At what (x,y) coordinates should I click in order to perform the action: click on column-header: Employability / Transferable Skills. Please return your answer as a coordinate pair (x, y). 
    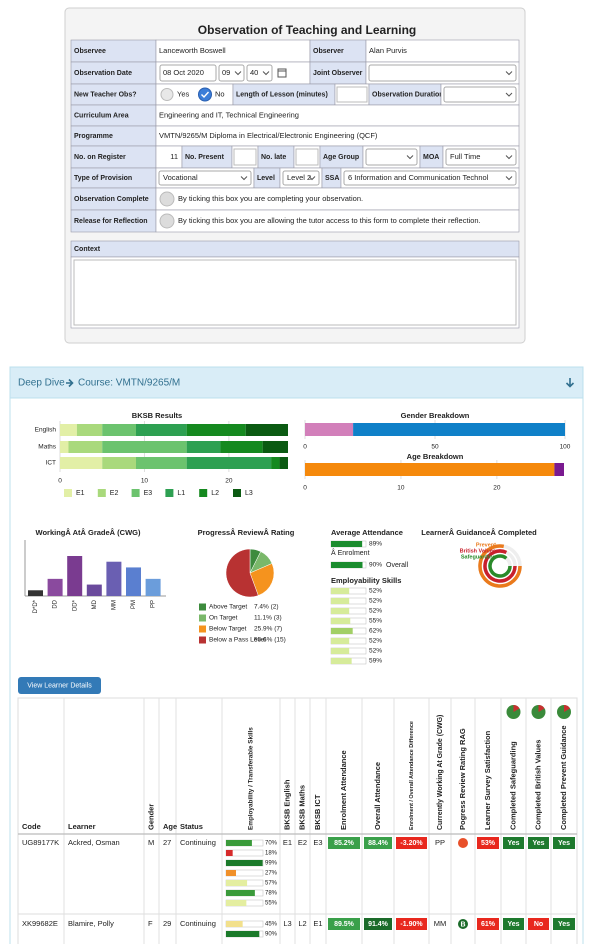
    Looking at the image, I should click on (251, 778).